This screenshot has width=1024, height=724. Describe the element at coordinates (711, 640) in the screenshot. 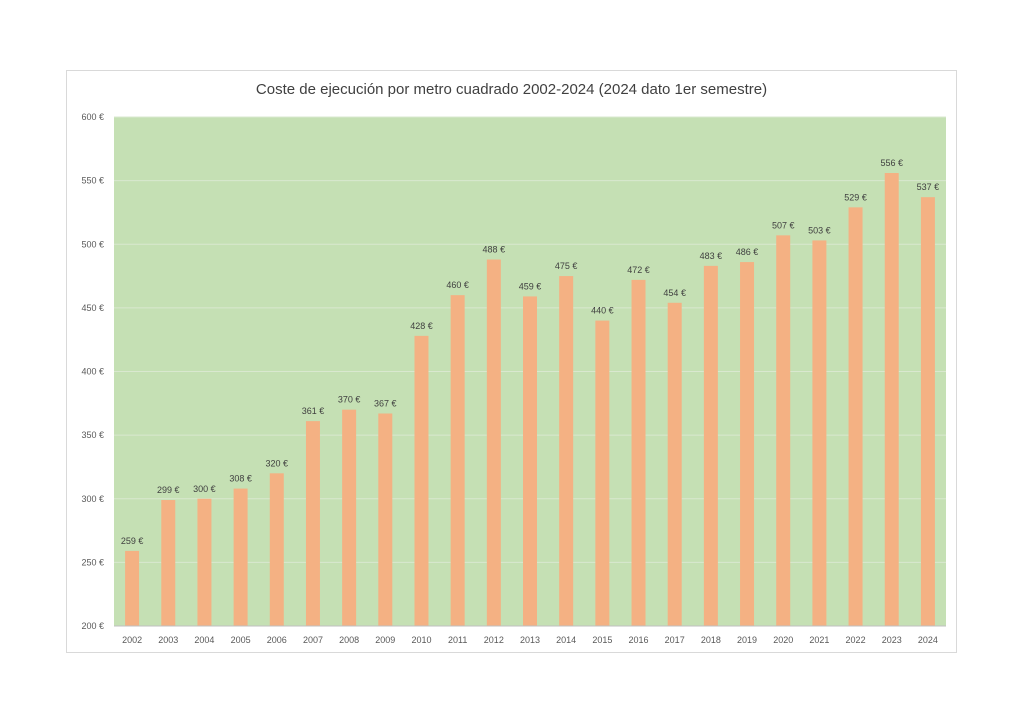

I see `x-tick-label: 2018` at that location.